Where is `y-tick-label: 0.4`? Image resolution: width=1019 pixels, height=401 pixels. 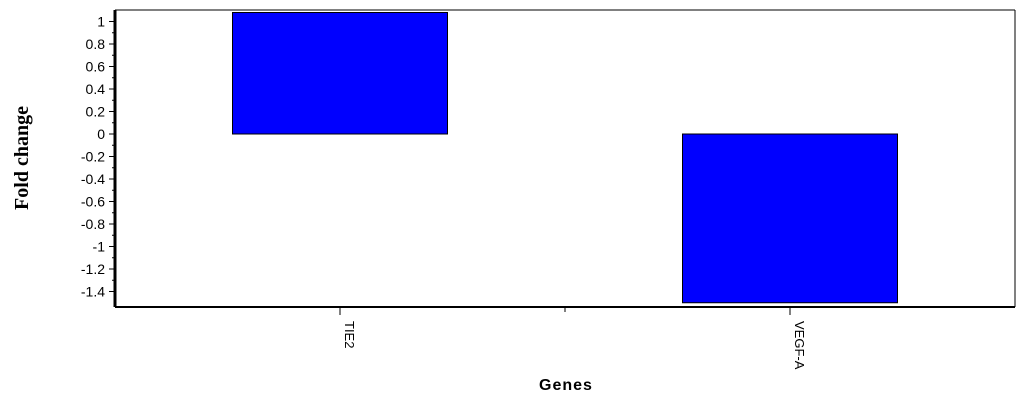
y-tick-label: 0.4 is located at coordinates (96, 89).